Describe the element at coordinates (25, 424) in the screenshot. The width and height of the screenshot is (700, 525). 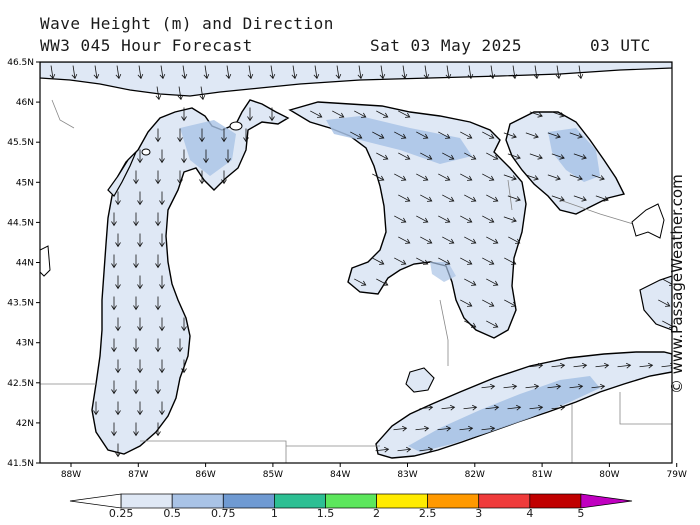
I see `lat-label: 42N` at that location.